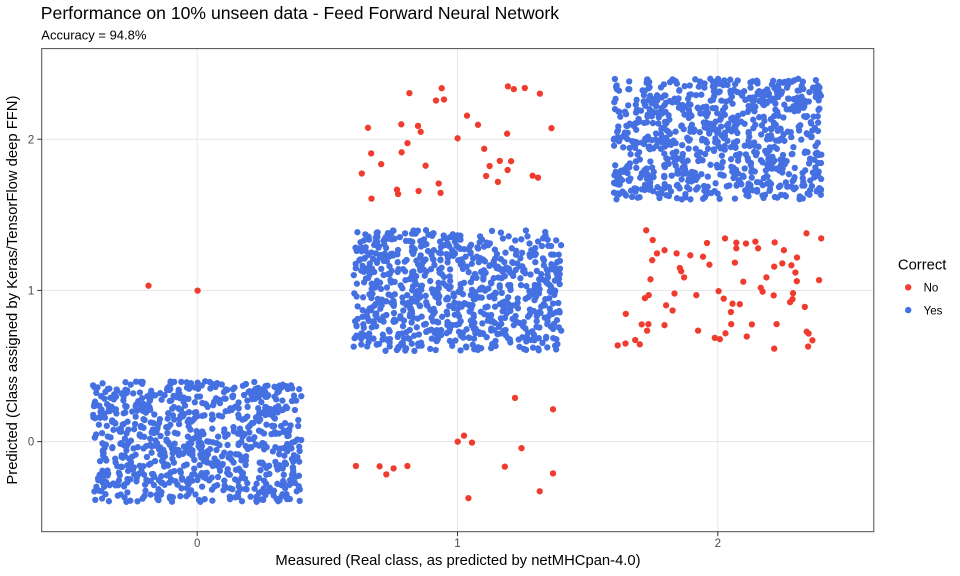  Describe the element at coordinates (94, 35) in the screenshot. I see `svg-text: Accuracy = 94.8%` at that location.